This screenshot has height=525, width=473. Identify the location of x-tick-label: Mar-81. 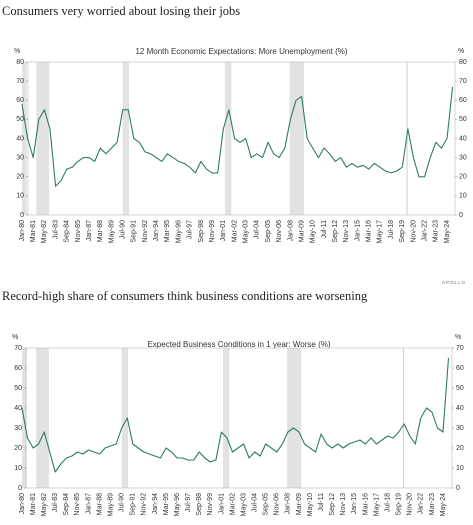
(33, 504).